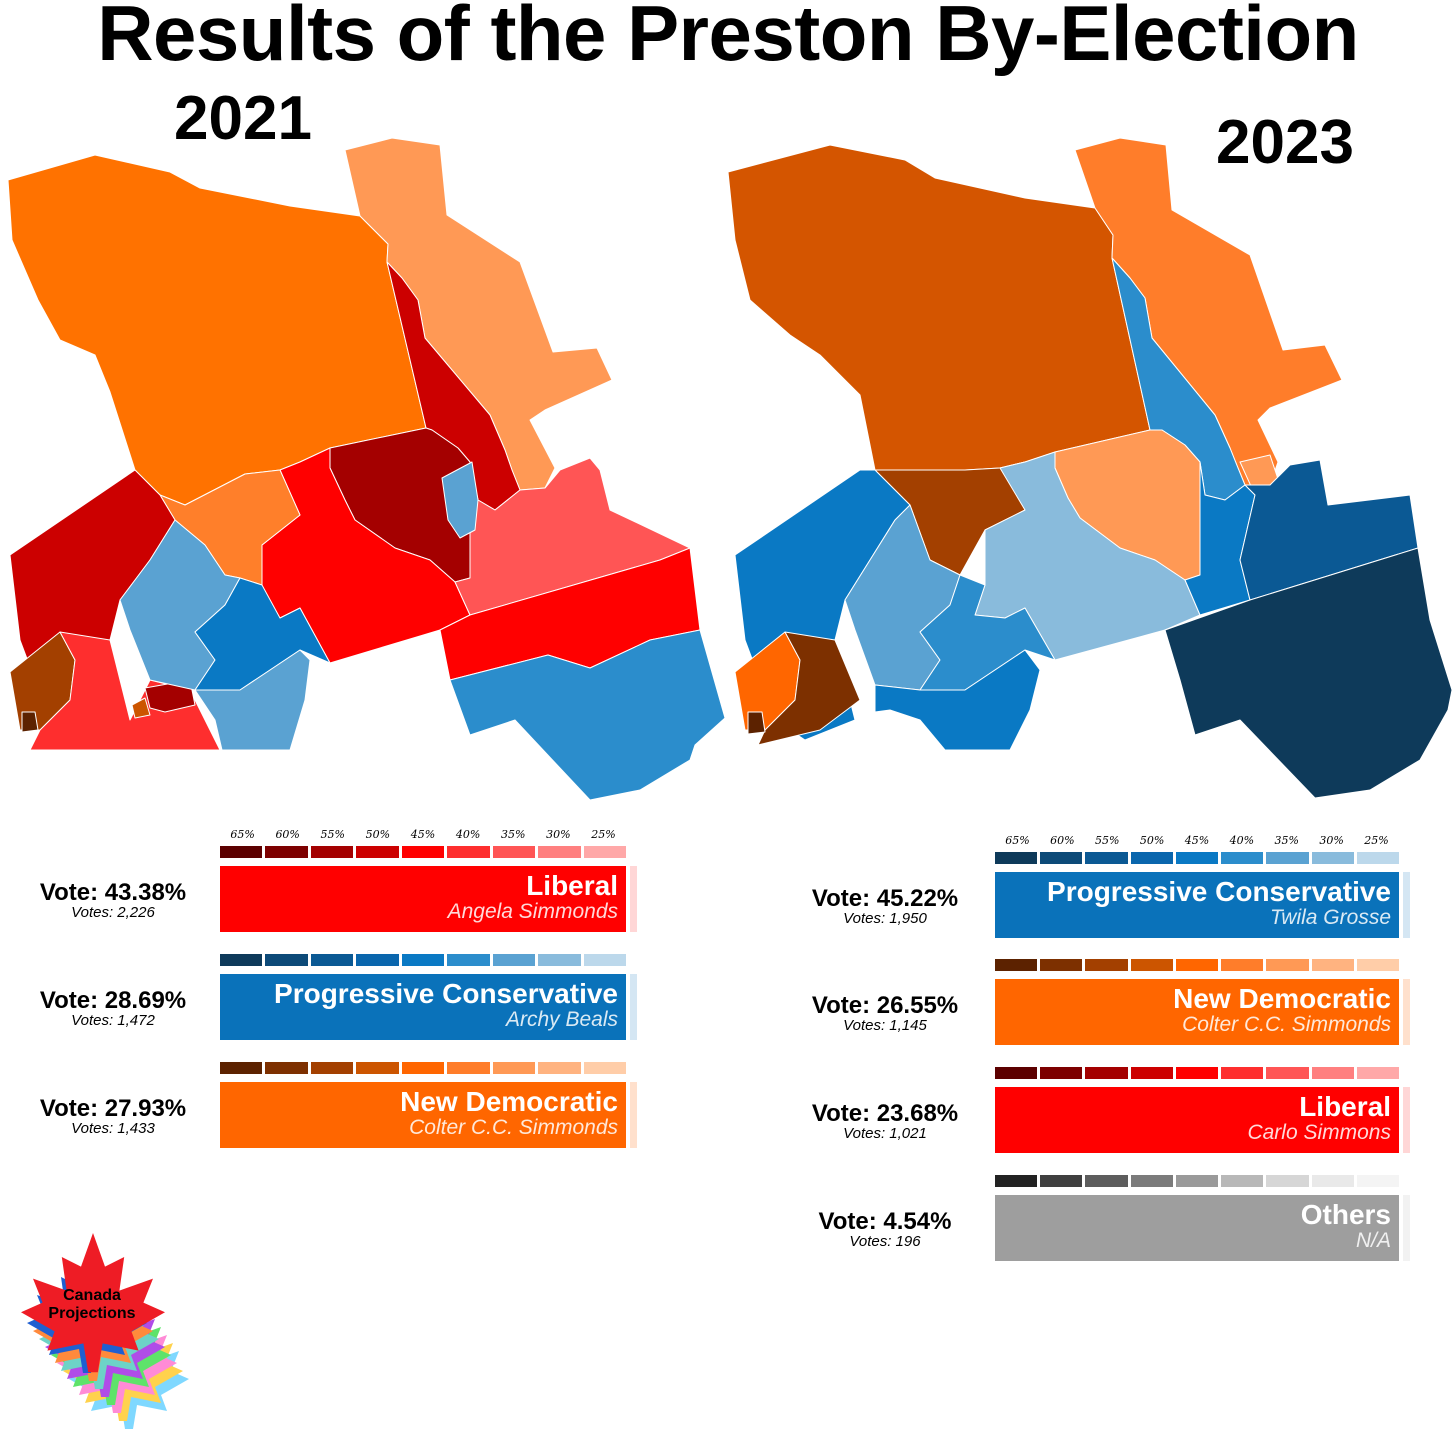  Describe the element at coordinates (885, 898) in the screenshot. I see `vote-percent: Vote: 45.22%` at that location.